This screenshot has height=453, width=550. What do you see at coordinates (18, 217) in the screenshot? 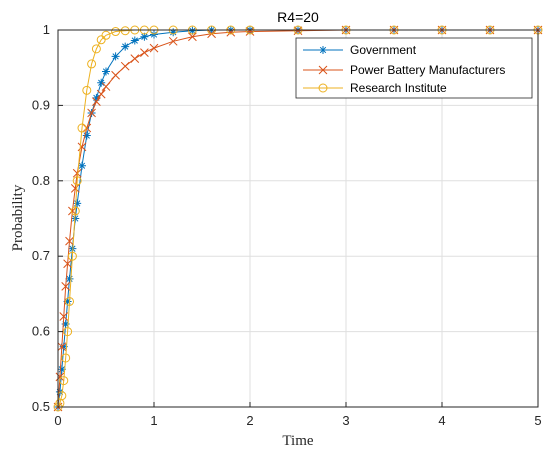
I see `y-axis-title: Probability` at bounding box center [18, 217].